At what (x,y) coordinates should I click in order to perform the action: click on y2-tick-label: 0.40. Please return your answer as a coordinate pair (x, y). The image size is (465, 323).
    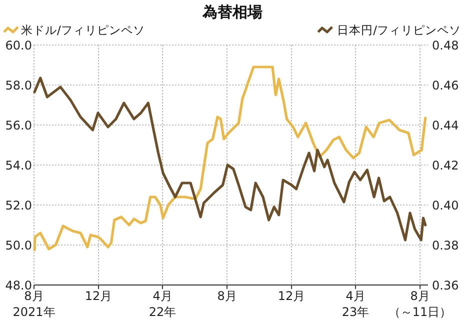
    Looking at the image, I should click on (445, 205).